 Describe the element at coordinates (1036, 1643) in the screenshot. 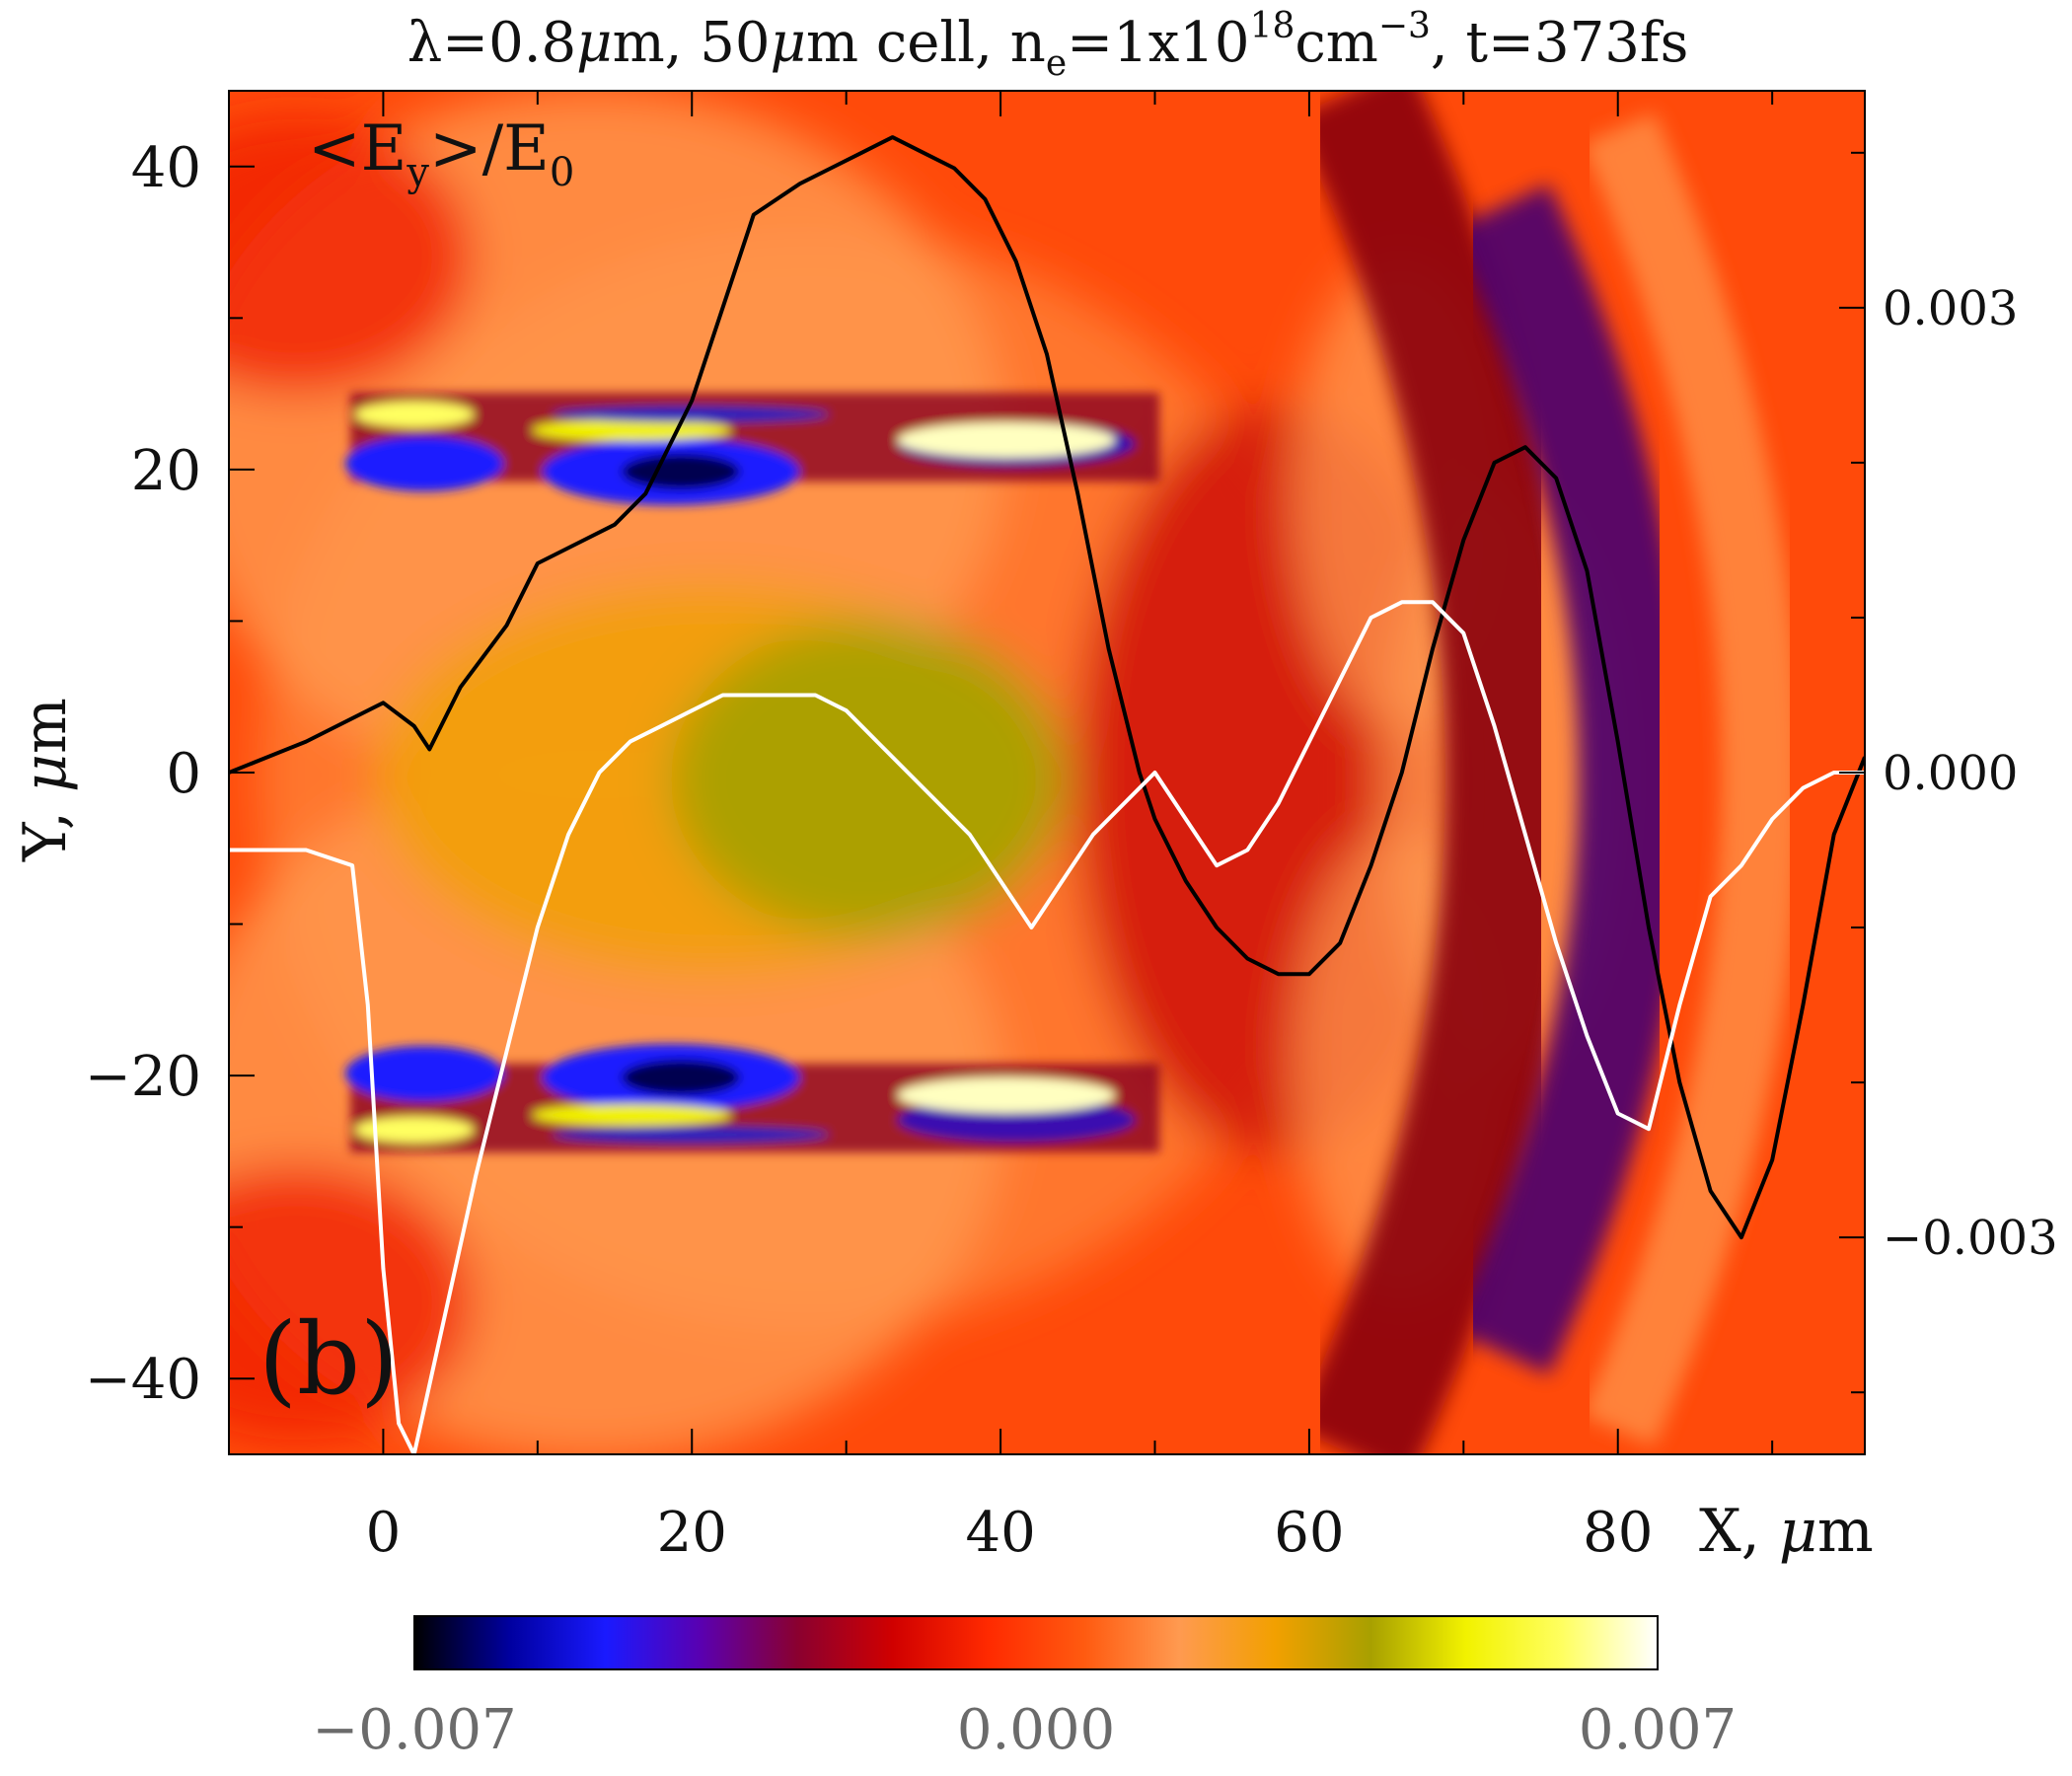

I see `colorbar` at that location.